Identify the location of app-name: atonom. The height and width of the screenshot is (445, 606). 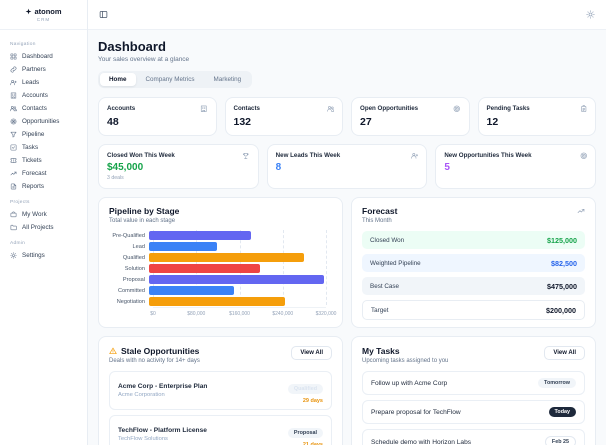
(48, 11).